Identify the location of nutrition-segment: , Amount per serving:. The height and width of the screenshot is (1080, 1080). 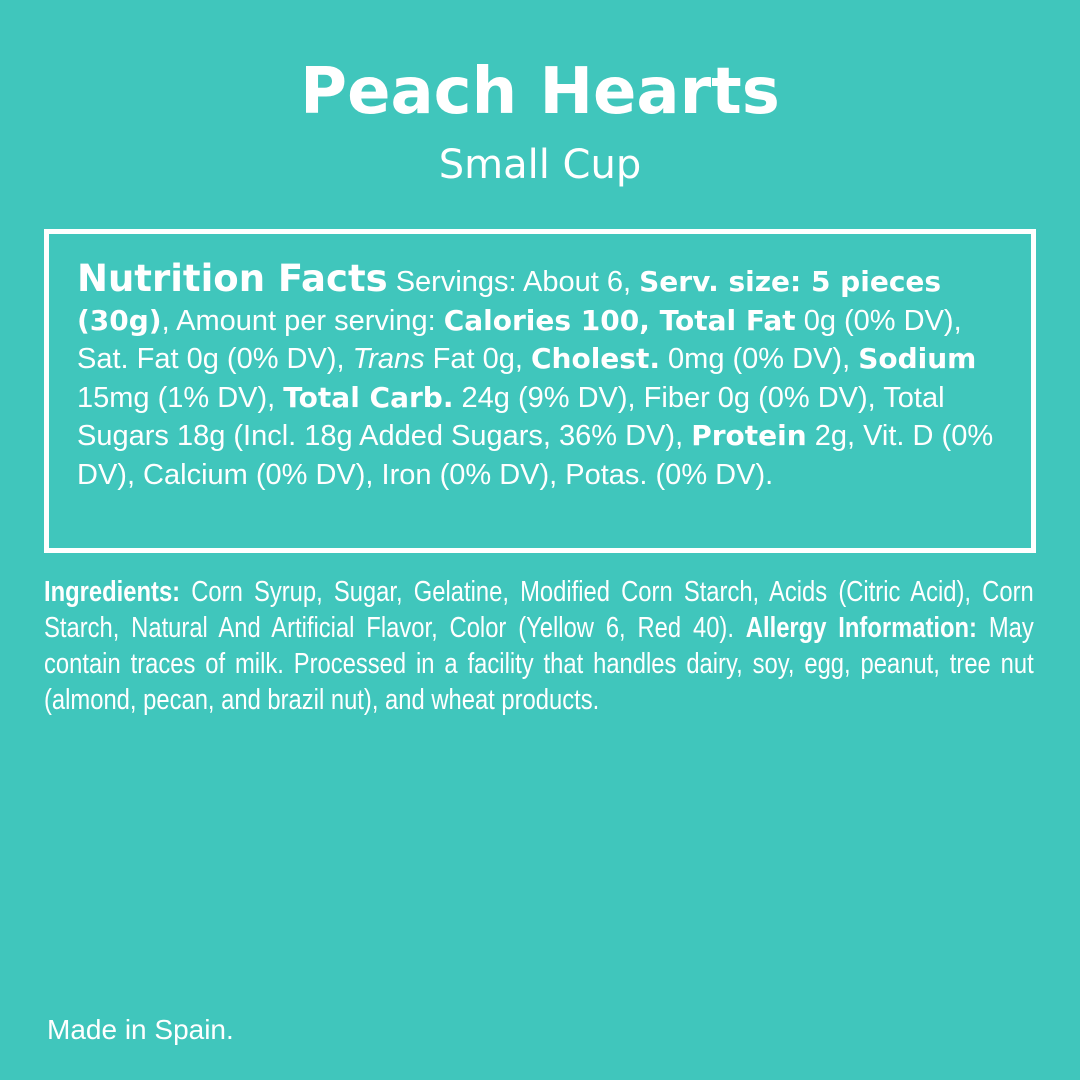
(302, 320).